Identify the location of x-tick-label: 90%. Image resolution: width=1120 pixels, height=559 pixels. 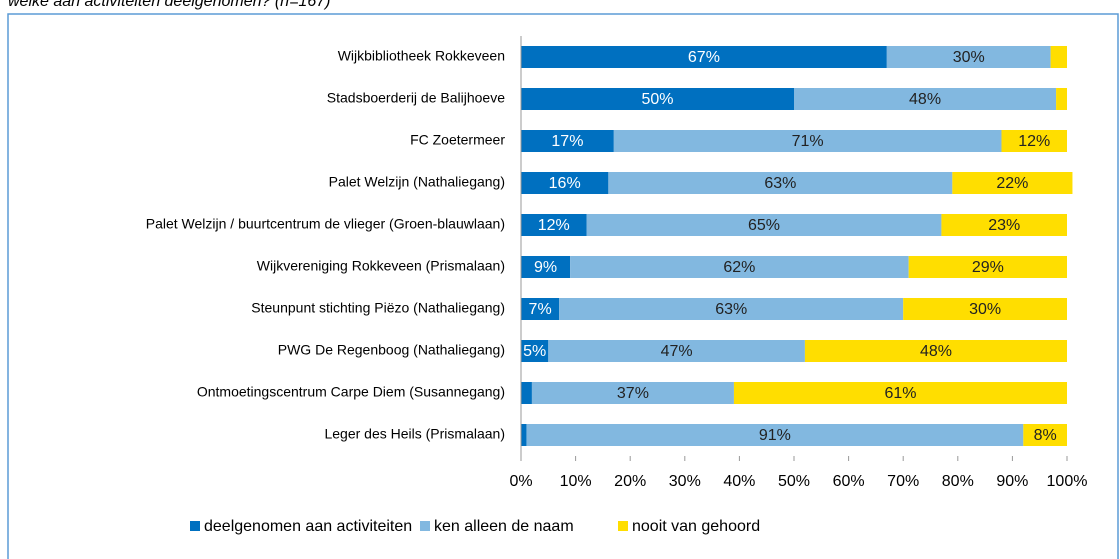
(1012, 481).